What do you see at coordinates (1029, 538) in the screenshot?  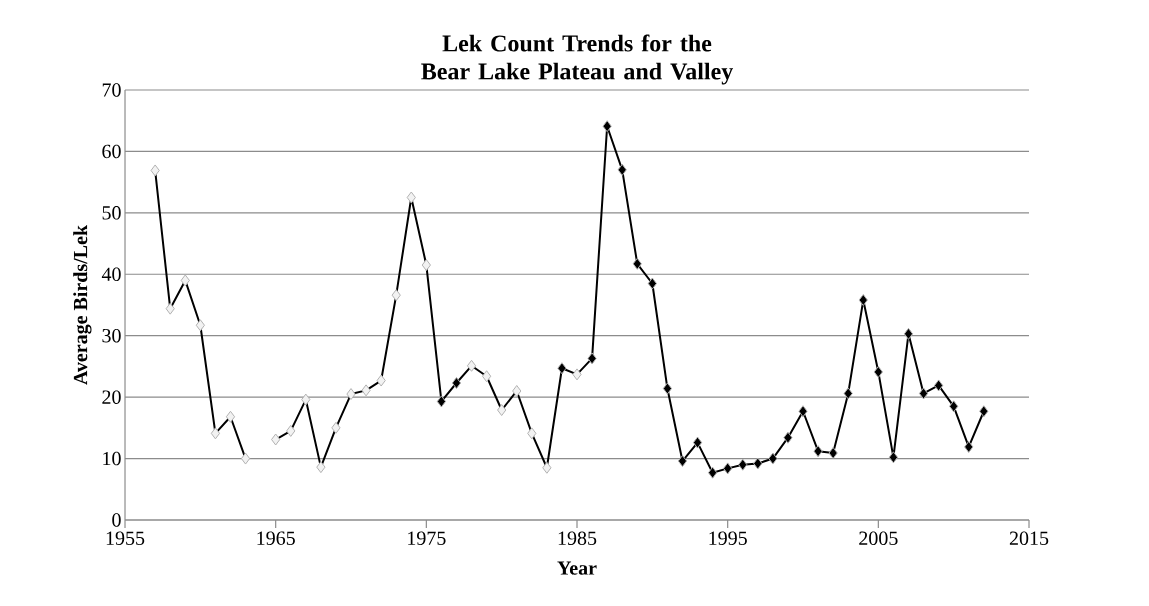 I see `x-tick-label: 2015` at bounding box center [1029, 538].